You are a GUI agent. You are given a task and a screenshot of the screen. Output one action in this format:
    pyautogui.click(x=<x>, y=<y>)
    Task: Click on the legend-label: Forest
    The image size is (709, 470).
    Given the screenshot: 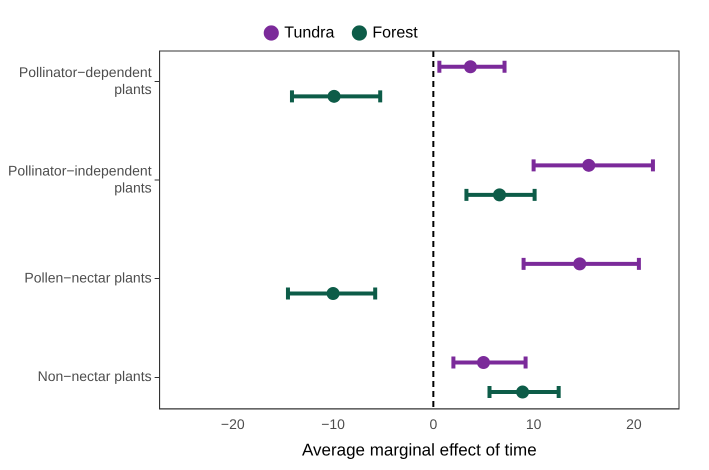 What is the action you would take?
    pyautogui.click(x=395, y=33)
    